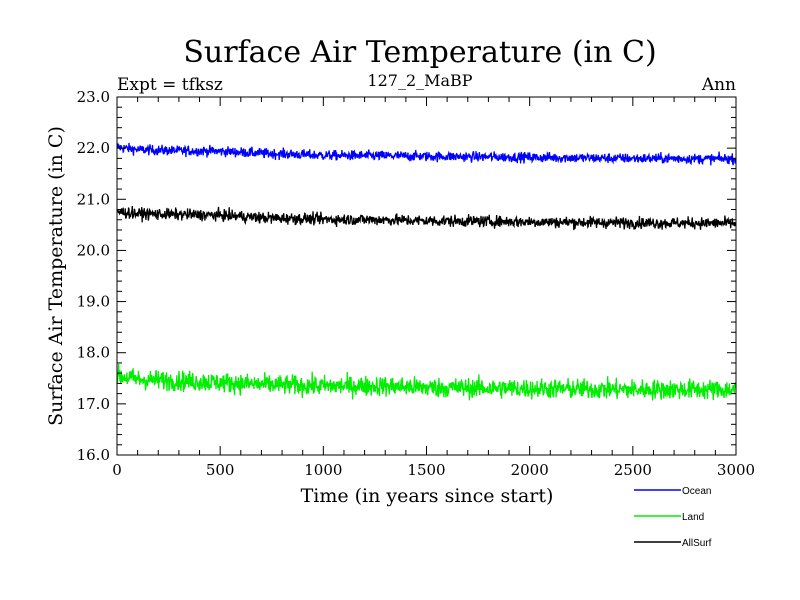 The height and width of the screenshot is (600, 800). I want to click on x-tick-label: 0, so click(117, 470).